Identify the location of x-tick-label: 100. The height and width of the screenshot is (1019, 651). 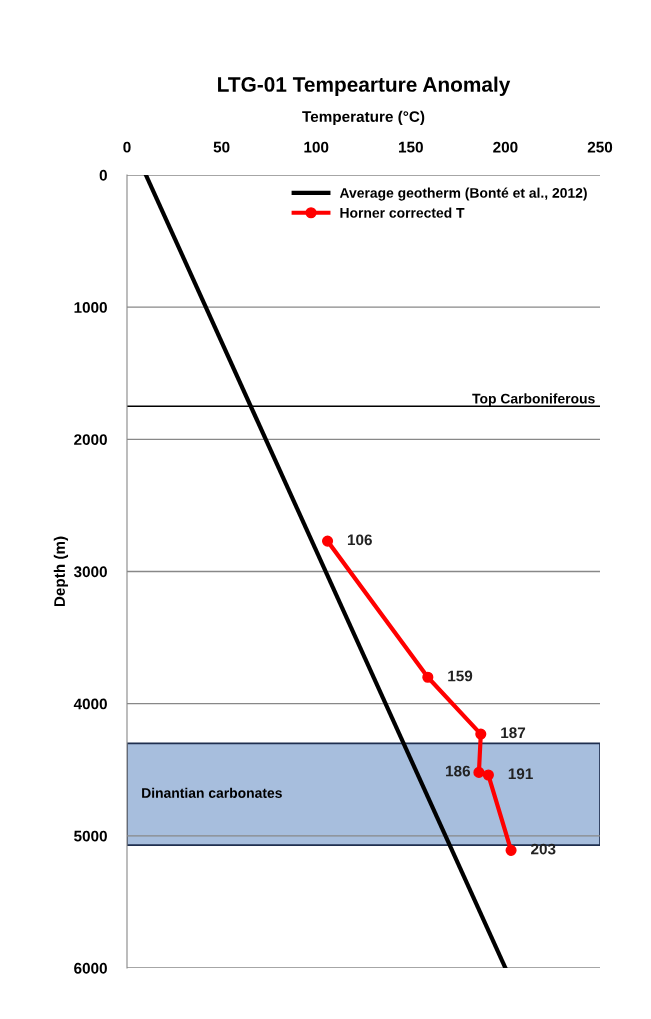
(316, 147).